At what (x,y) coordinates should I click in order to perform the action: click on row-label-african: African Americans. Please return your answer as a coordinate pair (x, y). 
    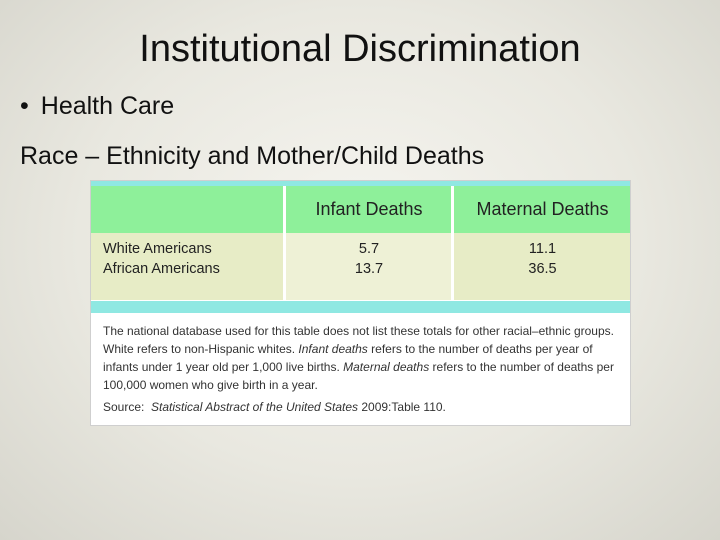
    Looking at the image, I should click on (161, 269).